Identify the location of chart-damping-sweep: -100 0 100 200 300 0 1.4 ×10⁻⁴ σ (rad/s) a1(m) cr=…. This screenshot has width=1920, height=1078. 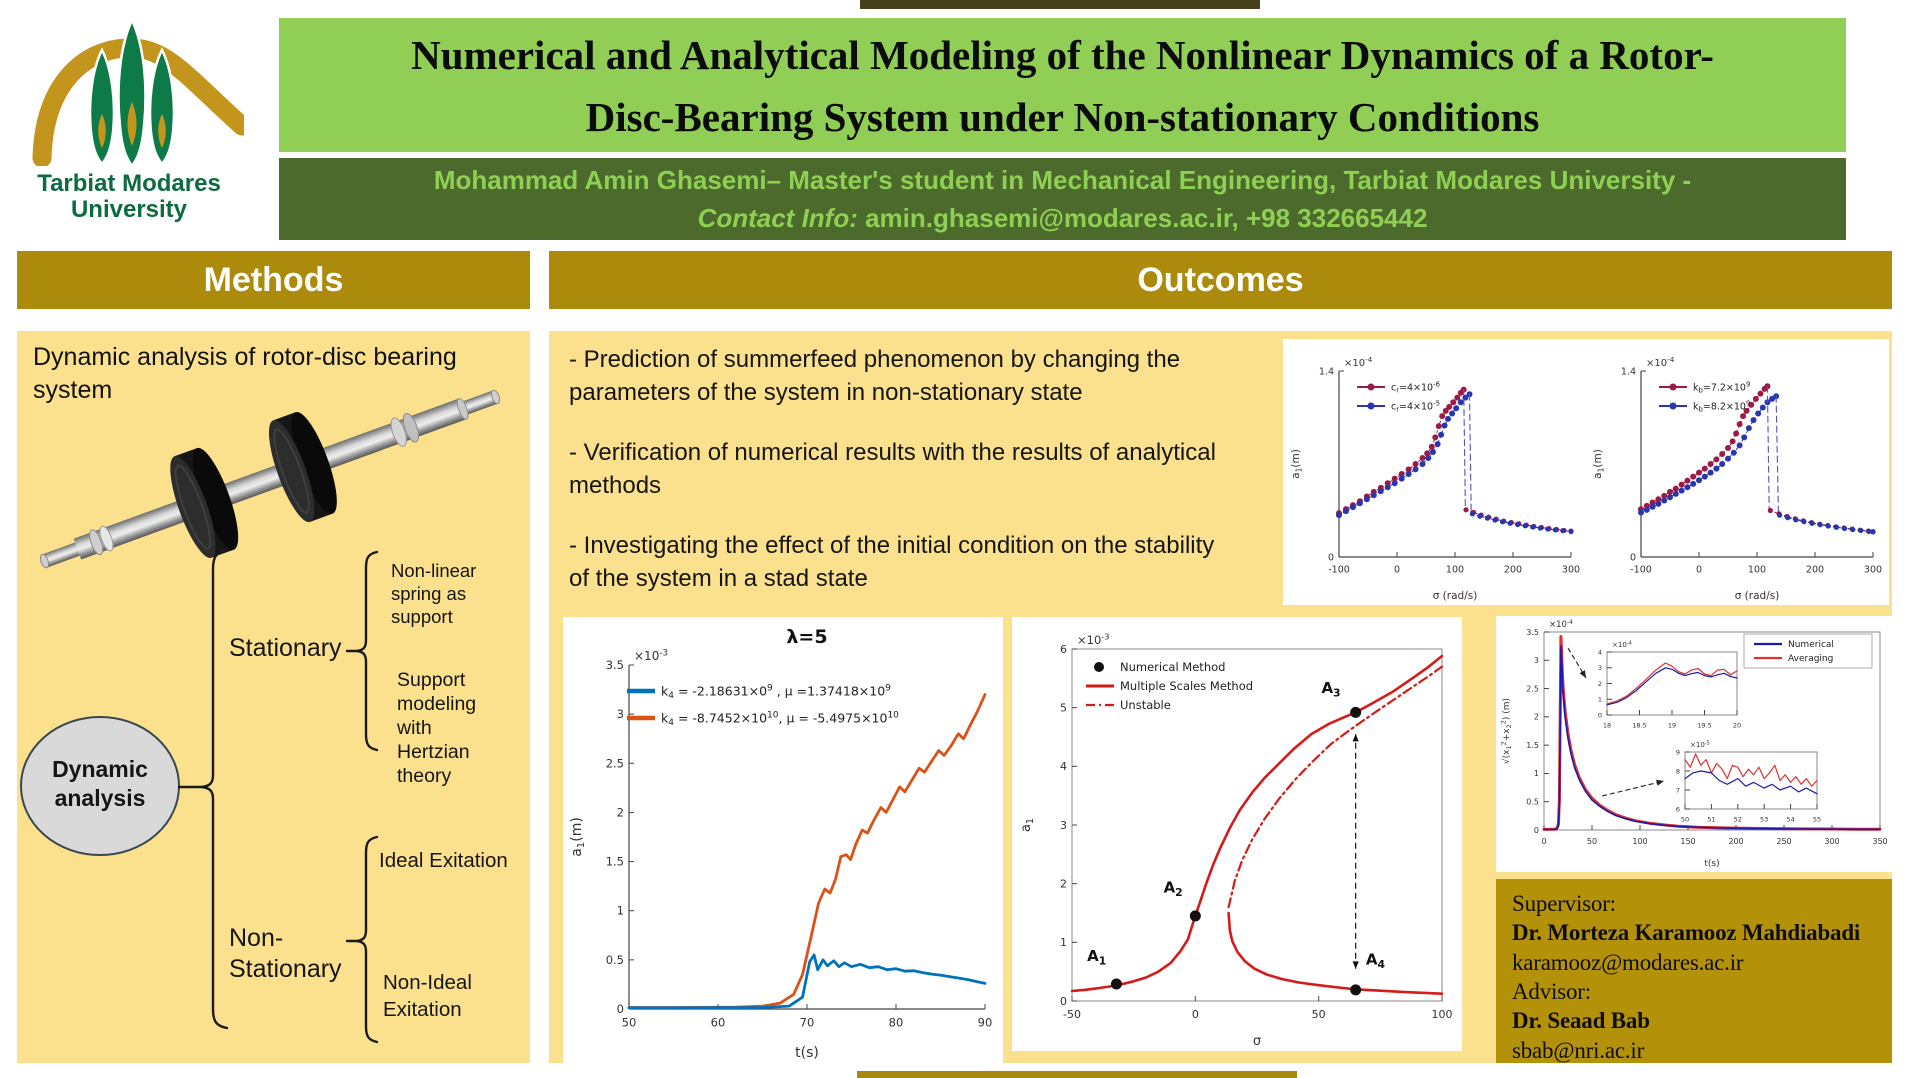
(1434, 472).